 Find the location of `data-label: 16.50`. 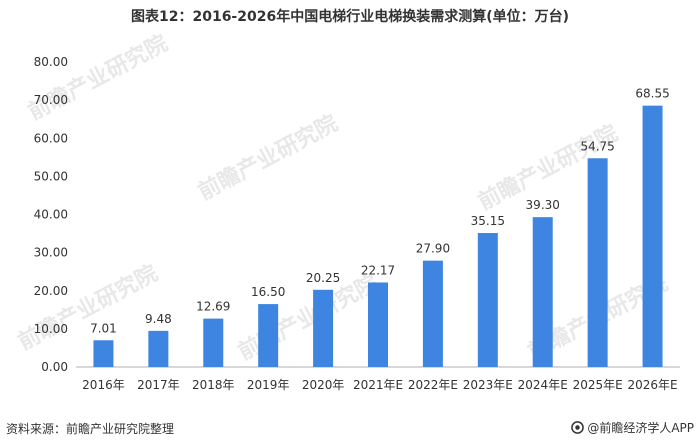

data-label: 16.50 is located at coordinates (268, 292).